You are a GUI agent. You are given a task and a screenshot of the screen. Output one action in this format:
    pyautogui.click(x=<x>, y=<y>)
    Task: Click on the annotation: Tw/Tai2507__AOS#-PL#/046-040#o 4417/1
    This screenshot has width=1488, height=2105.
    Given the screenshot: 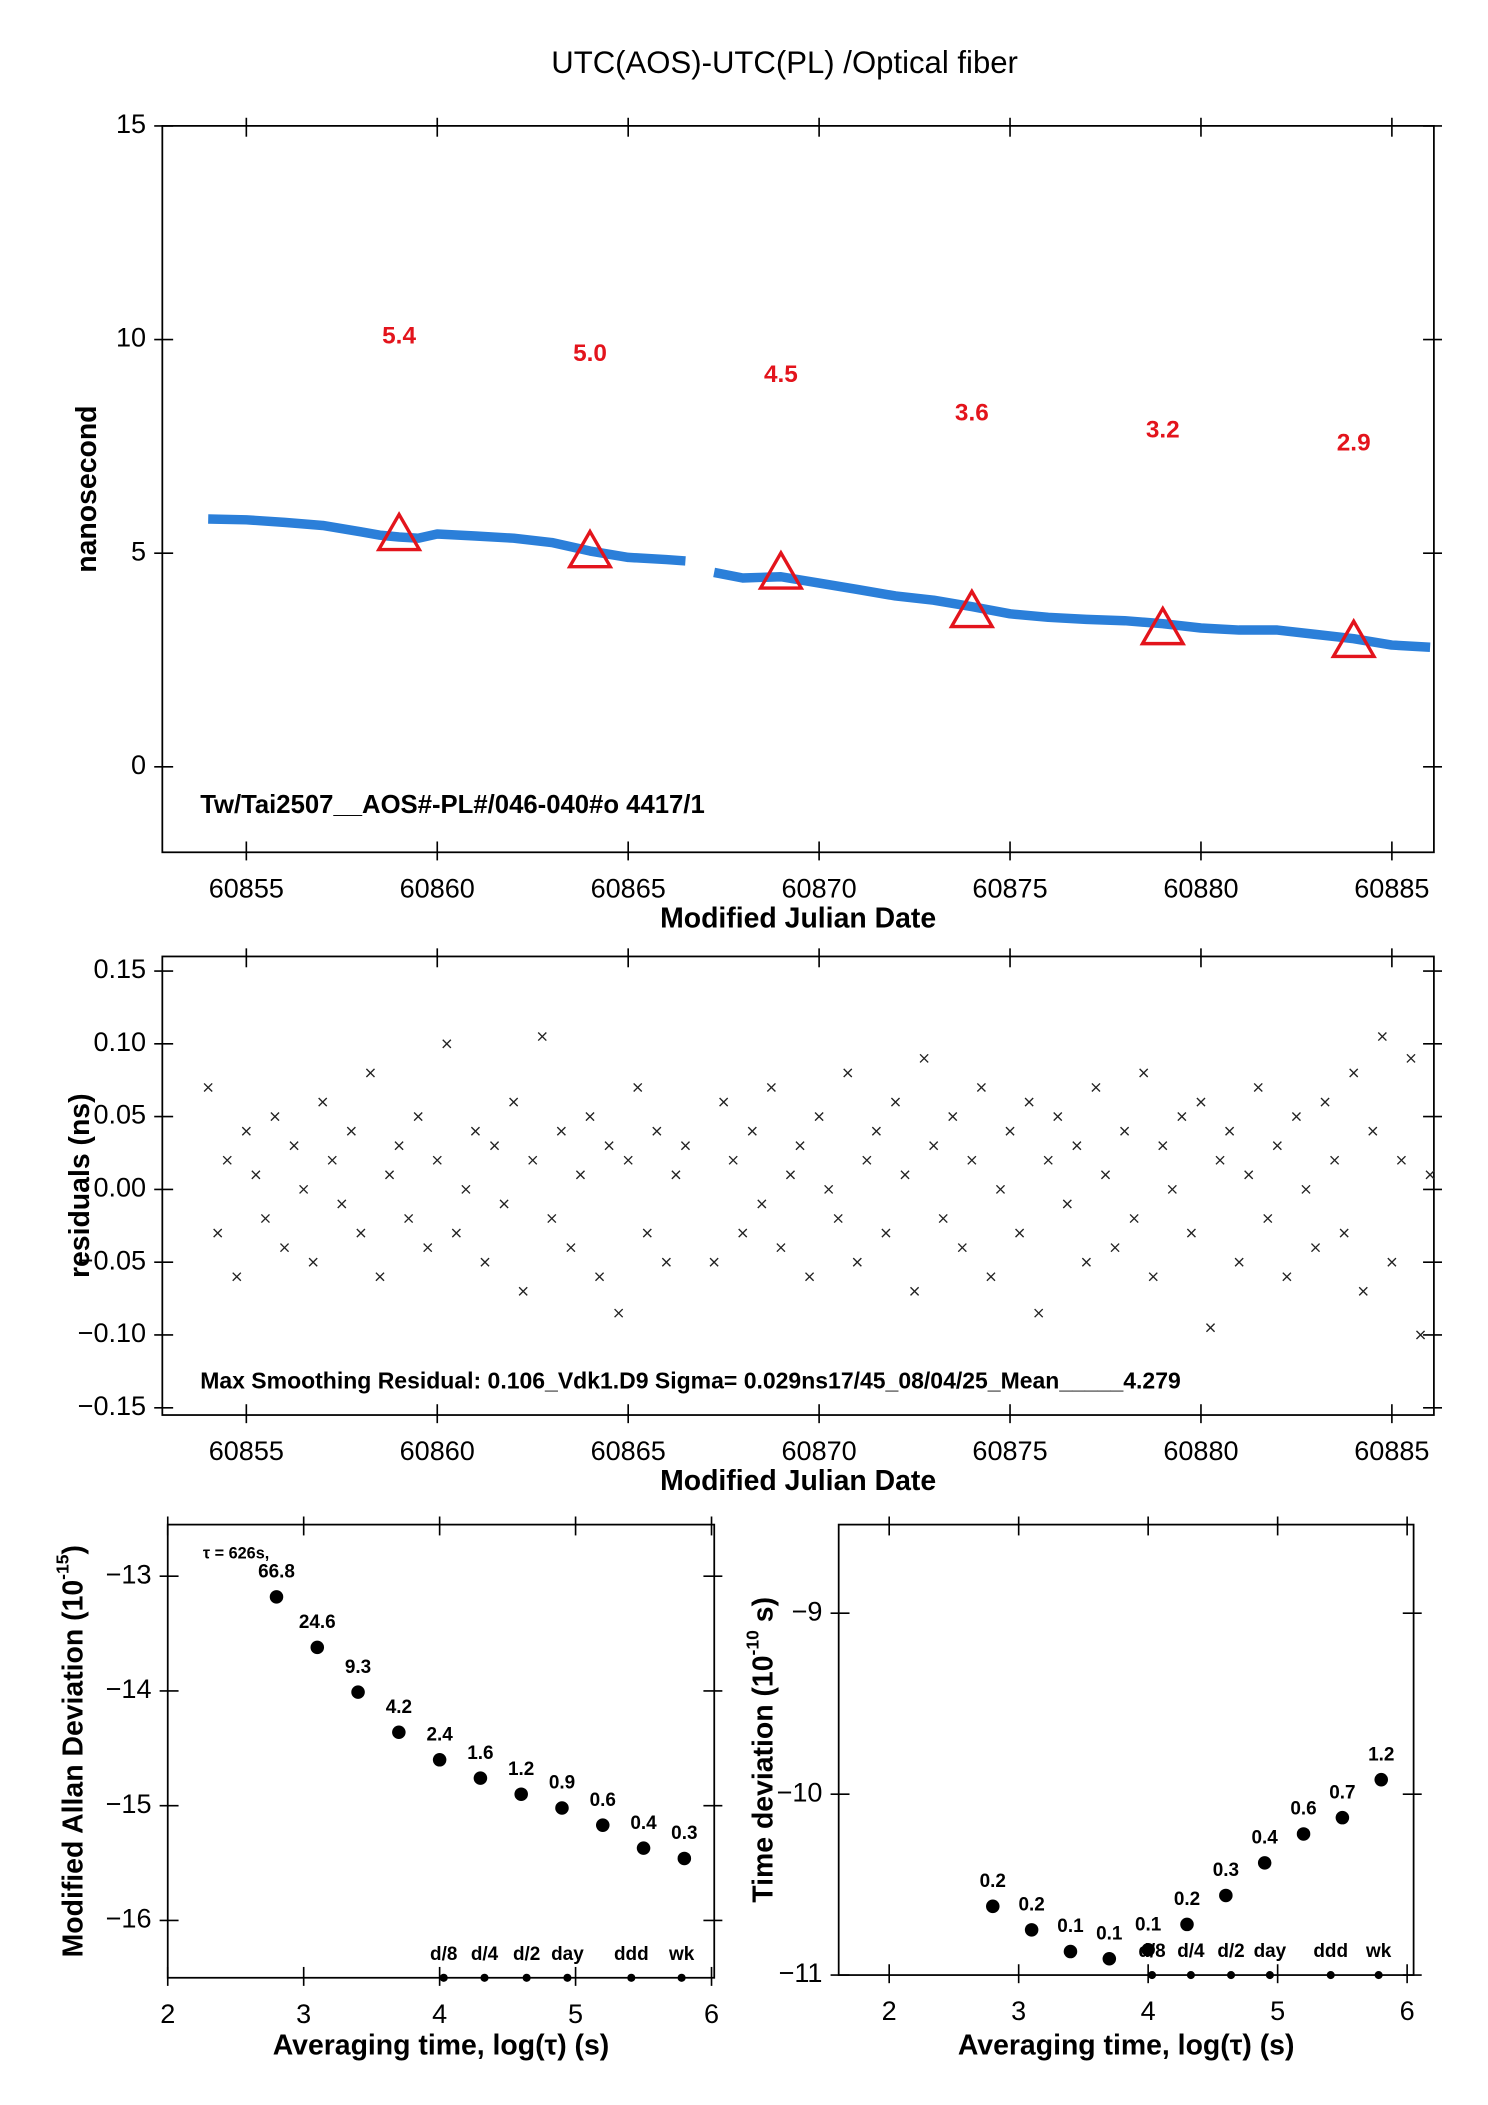 What is the action you would take?
    pyautogui.click(x=452, y=805)
    